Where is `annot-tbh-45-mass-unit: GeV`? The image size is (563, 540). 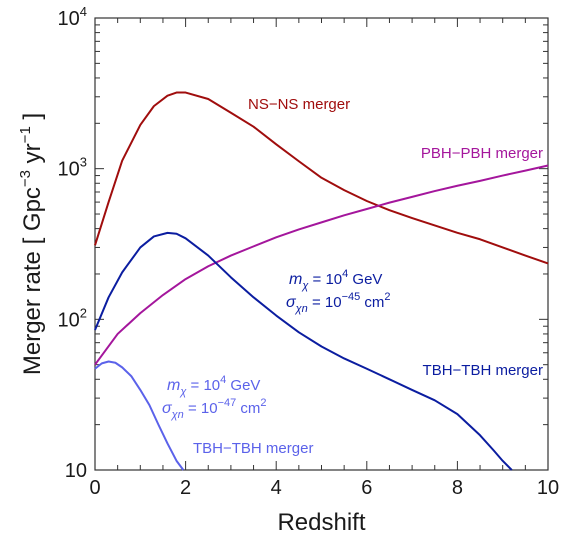
annot-tbh-45-mass-unit: GeV is located at coordinates (365, 279).